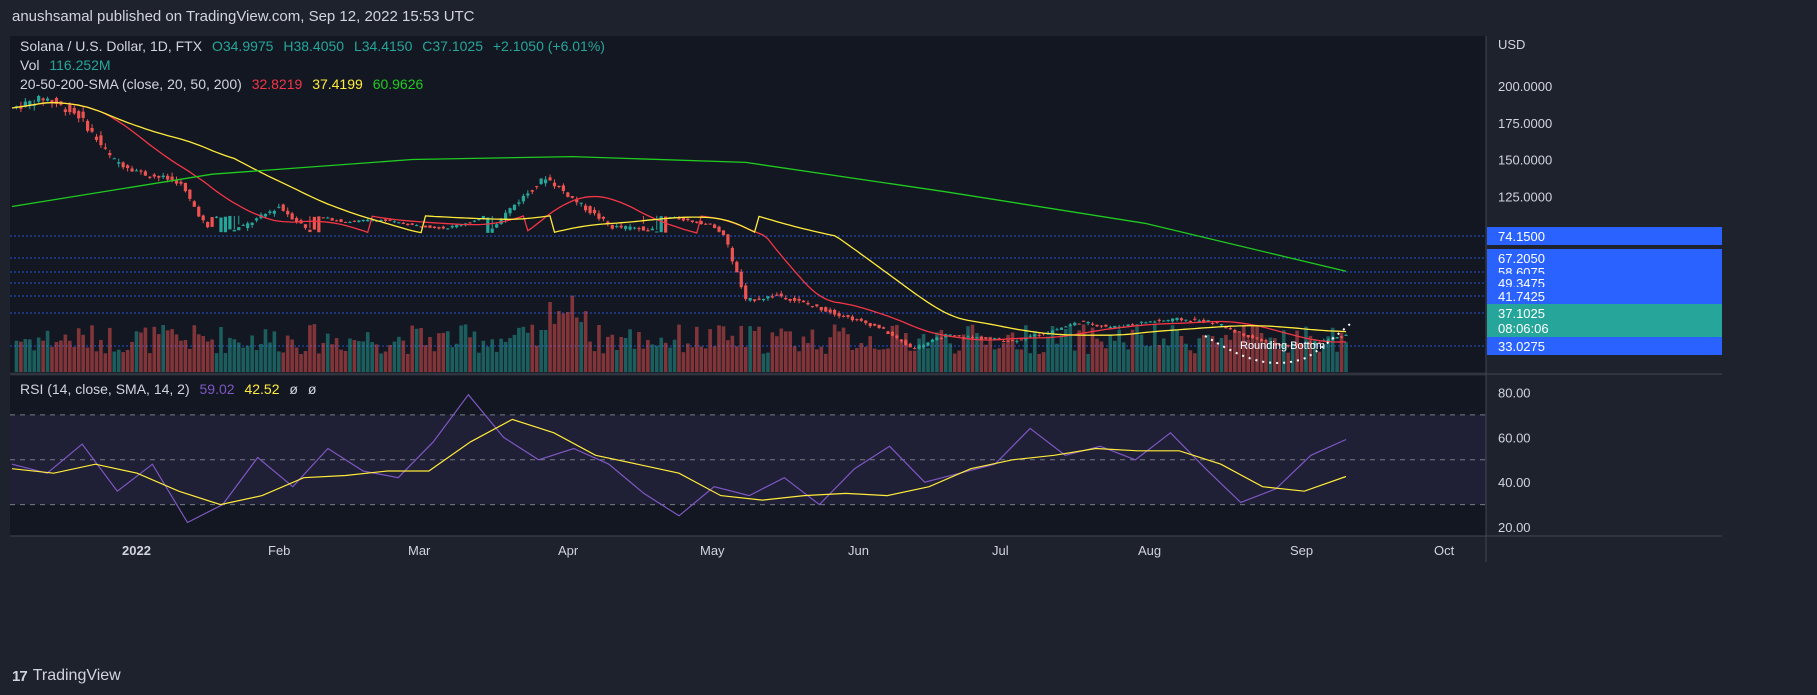 Image resolution: width=1817 pixels, height=695 pixels. What do you see at coordinates (312, 389) in the screenshot?
I see `rsi-na-2: ø` at bounding box center [312, 389].